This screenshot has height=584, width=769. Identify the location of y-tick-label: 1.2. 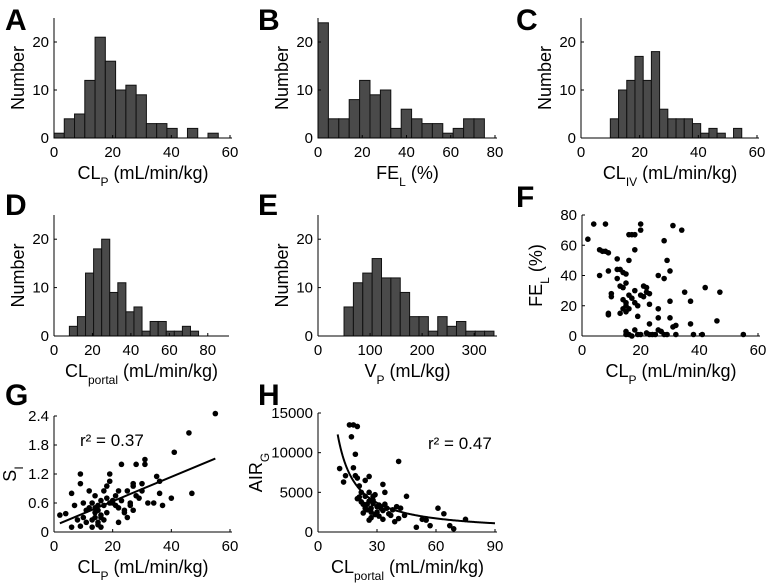
(38, 474).